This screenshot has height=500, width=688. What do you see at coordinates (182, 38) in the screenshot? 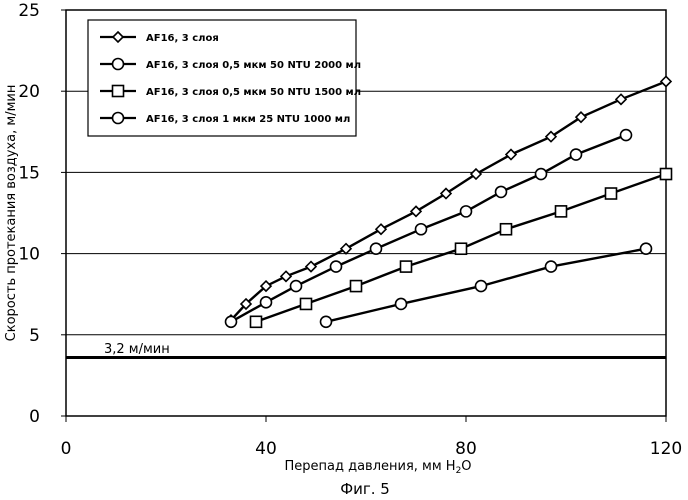
I see `legend-label: AF16, 3 слоя` at bounding box center [182, 38].